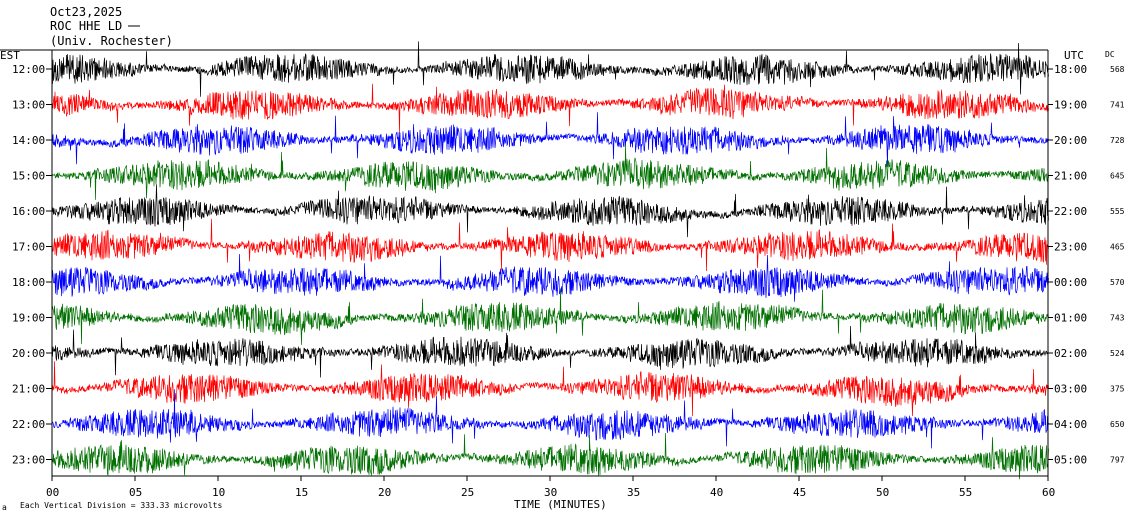 Image resolution: width=1130 pixels, height=519 pixels. What do you see at coordinates (1110, 54) in the screenshot?
I see `dc-column-title: DC` at bounding box center [1110, 54].